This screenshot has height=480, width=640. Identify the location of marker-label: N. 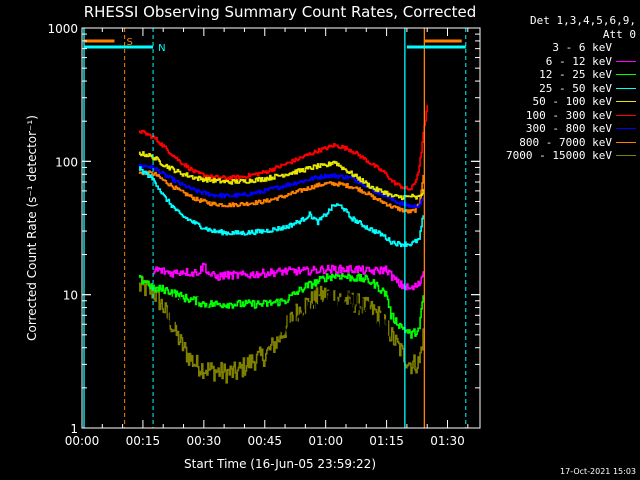
(161, 48).